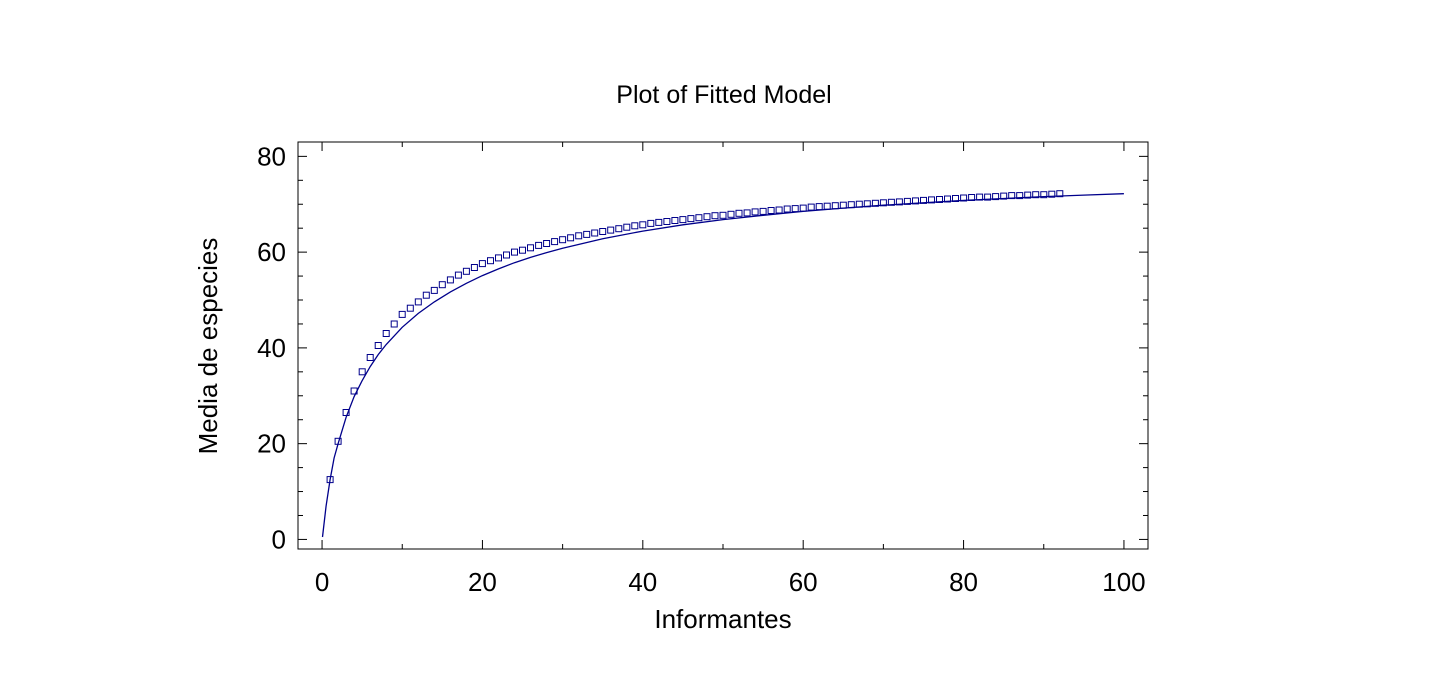  What do you see at coordinates (271, 156) in the screenshot?
I see `y-tick-label: 80` at bounding box center [271, 156].